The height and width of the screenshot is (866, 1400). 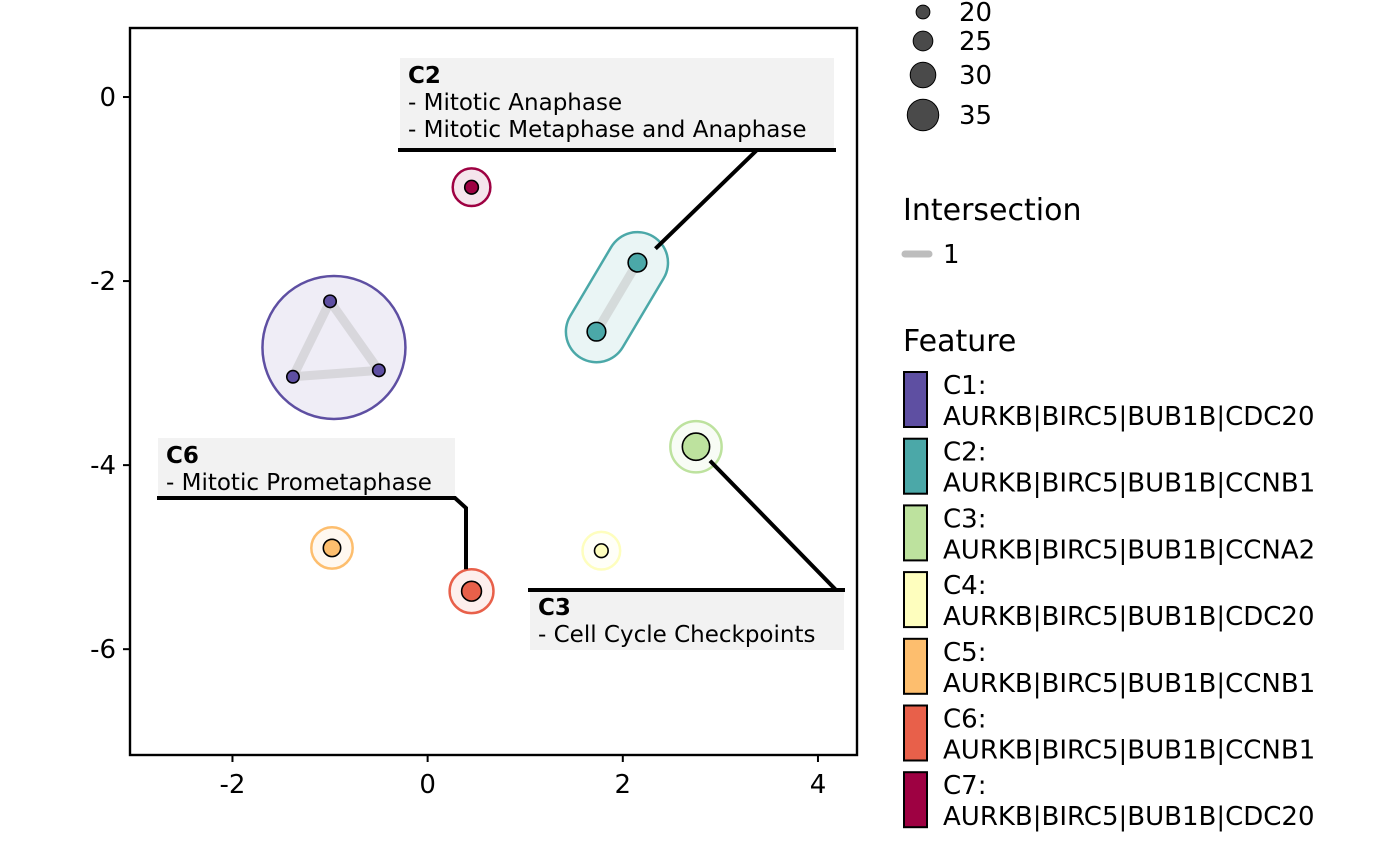 What do you see at coordinates (103, 650) in the screenshot?
I see `y-tick-label: -6` at bounding box center [103, 650].